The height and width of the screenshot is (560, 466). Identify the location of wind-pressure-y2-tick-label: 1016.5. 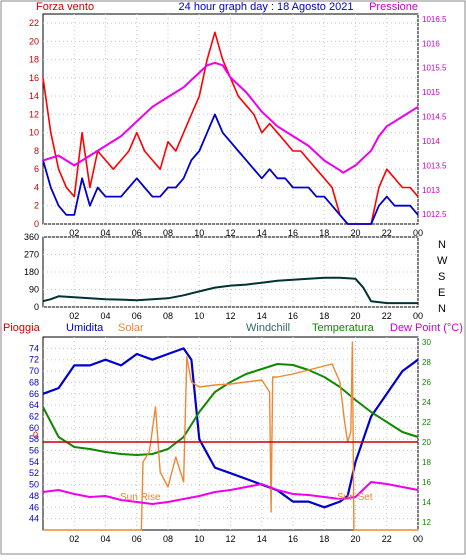
(434, 19).